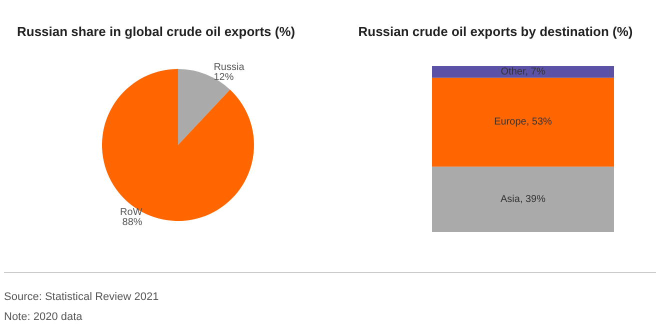 Image resolution: width=661 pixels, height=324 pixels. I want to click on data-label: Europe, 53%, so click(523, 122).